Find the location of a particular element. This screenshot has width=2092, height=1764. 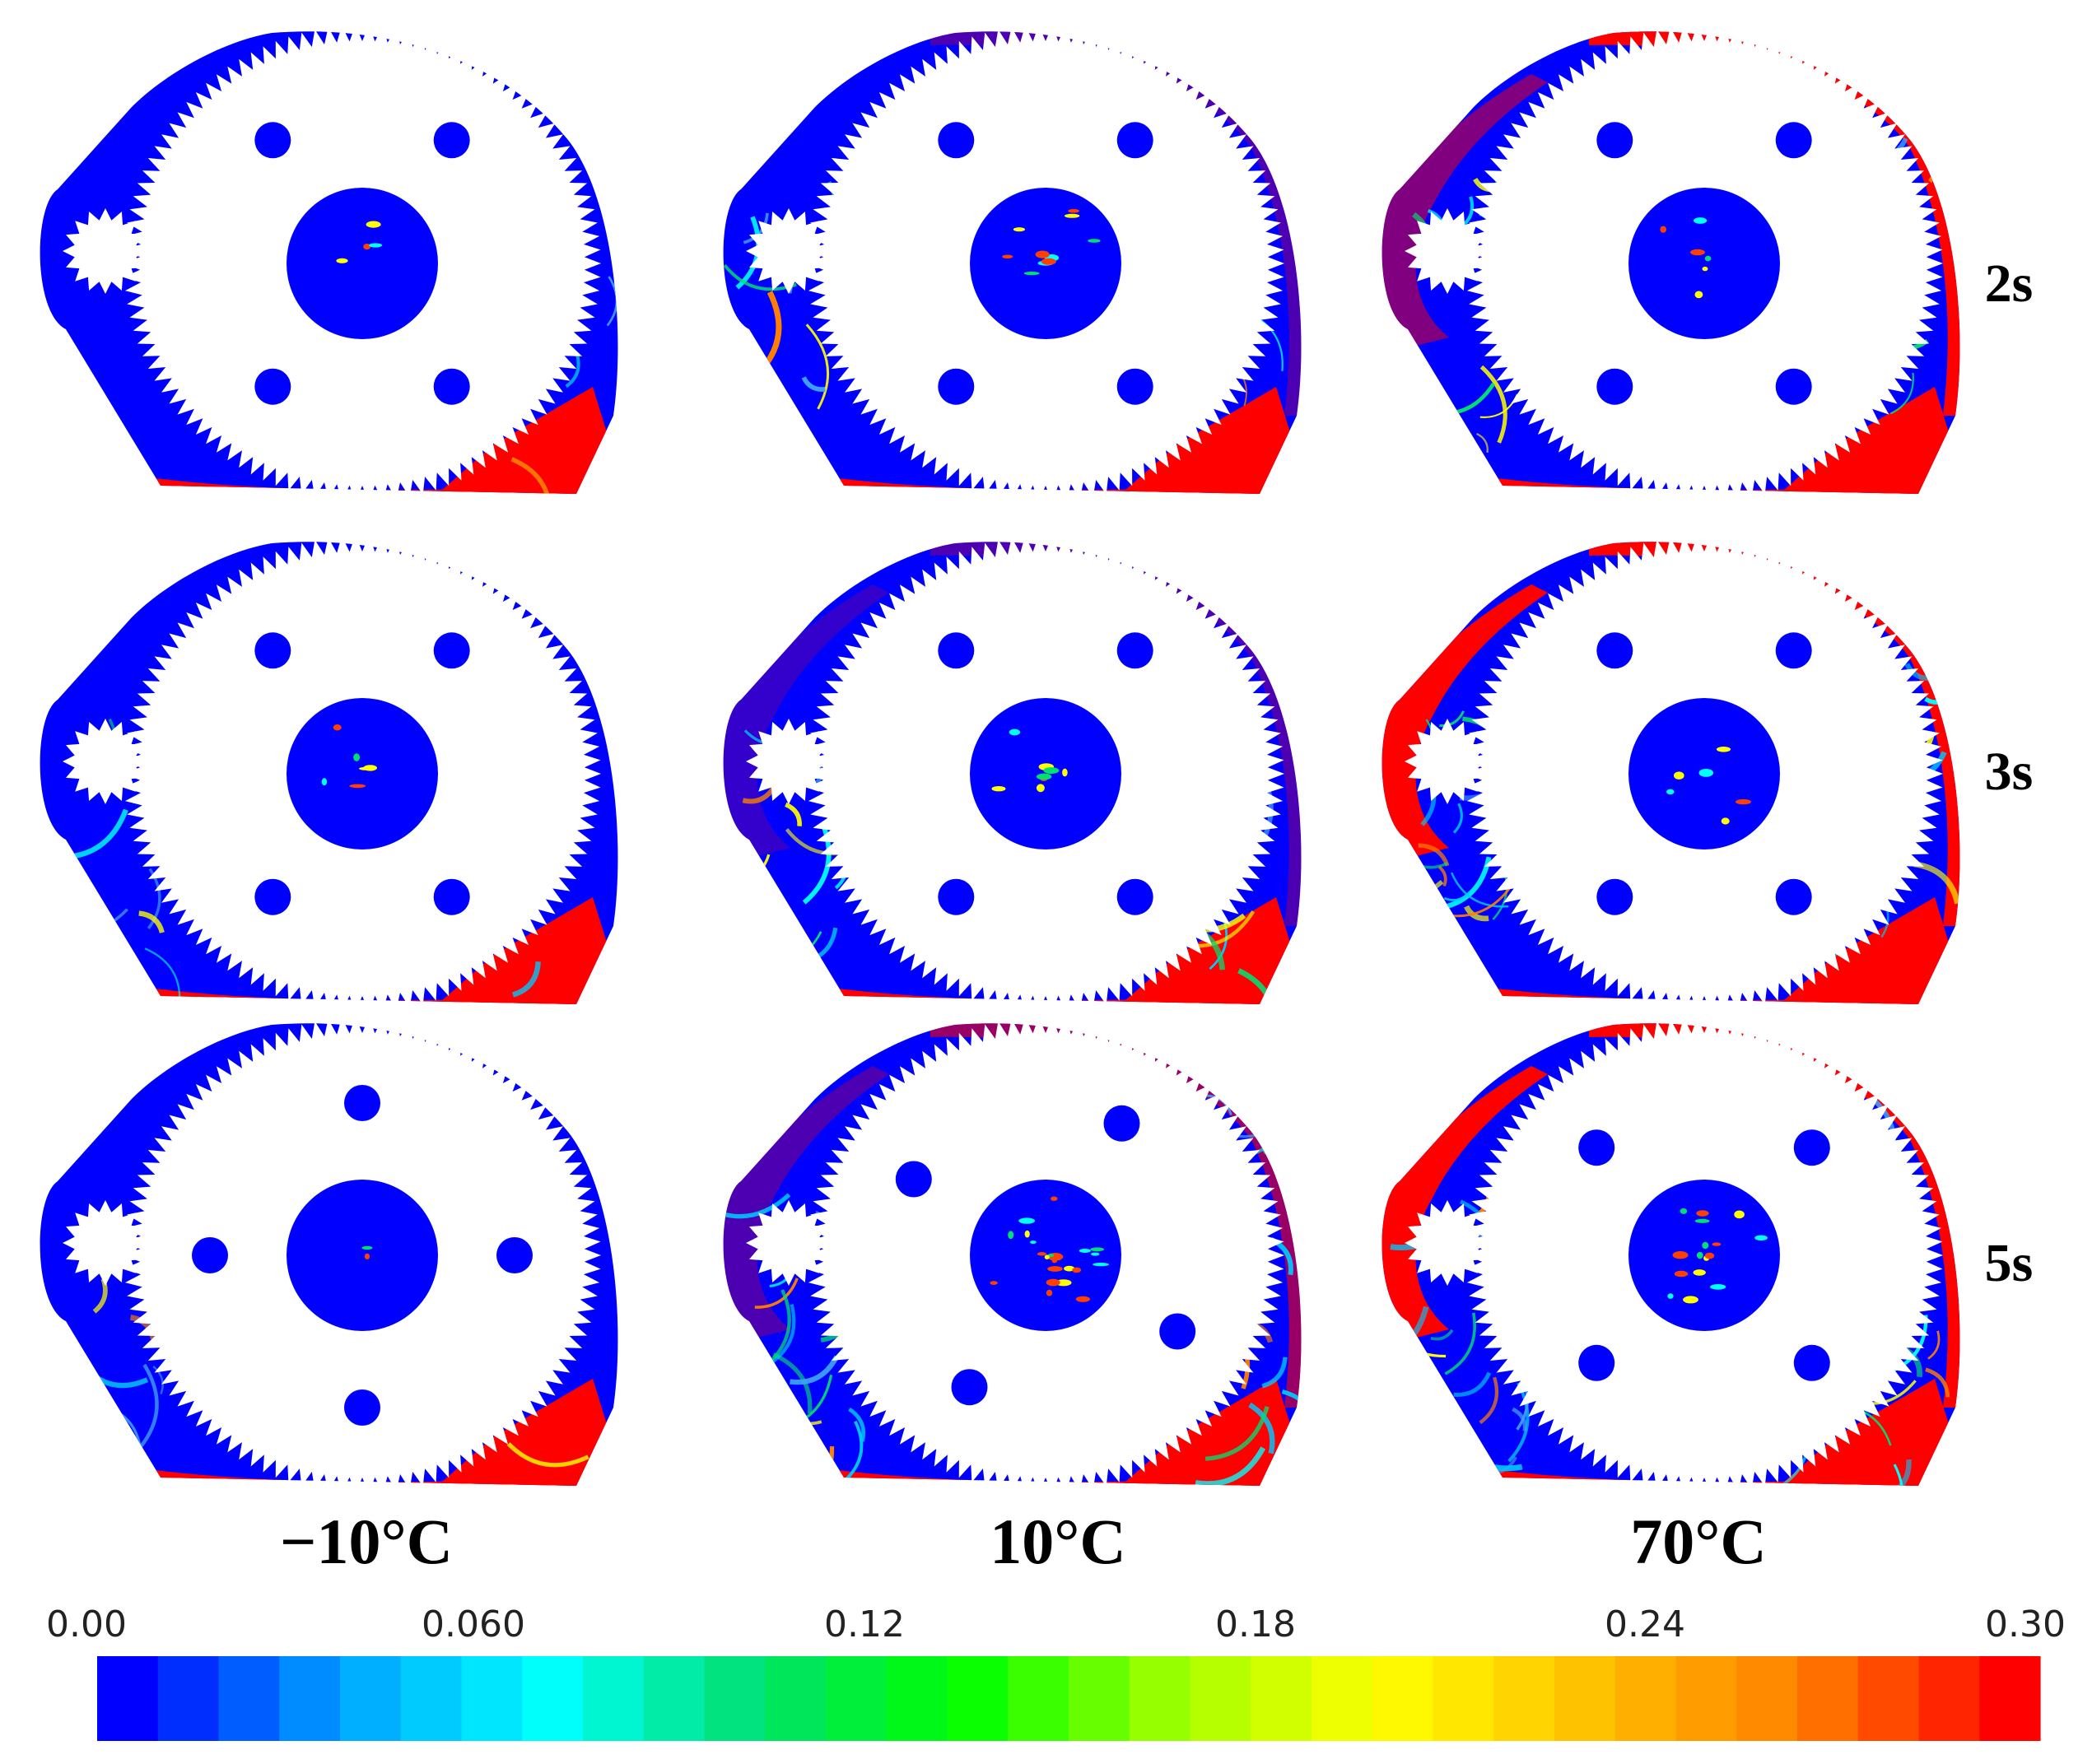

col-label-minus10c: −10°C is located at coordinates (367, 1541).